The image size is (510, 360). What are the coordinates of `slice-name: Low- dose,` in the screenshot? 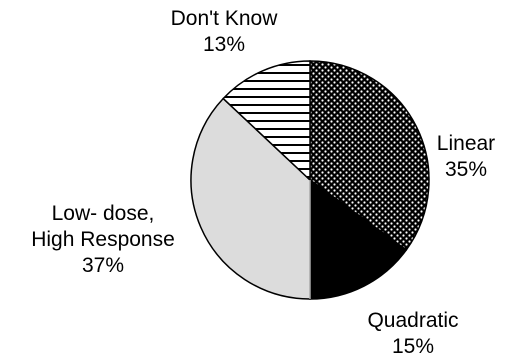 It's located at (103, 213).